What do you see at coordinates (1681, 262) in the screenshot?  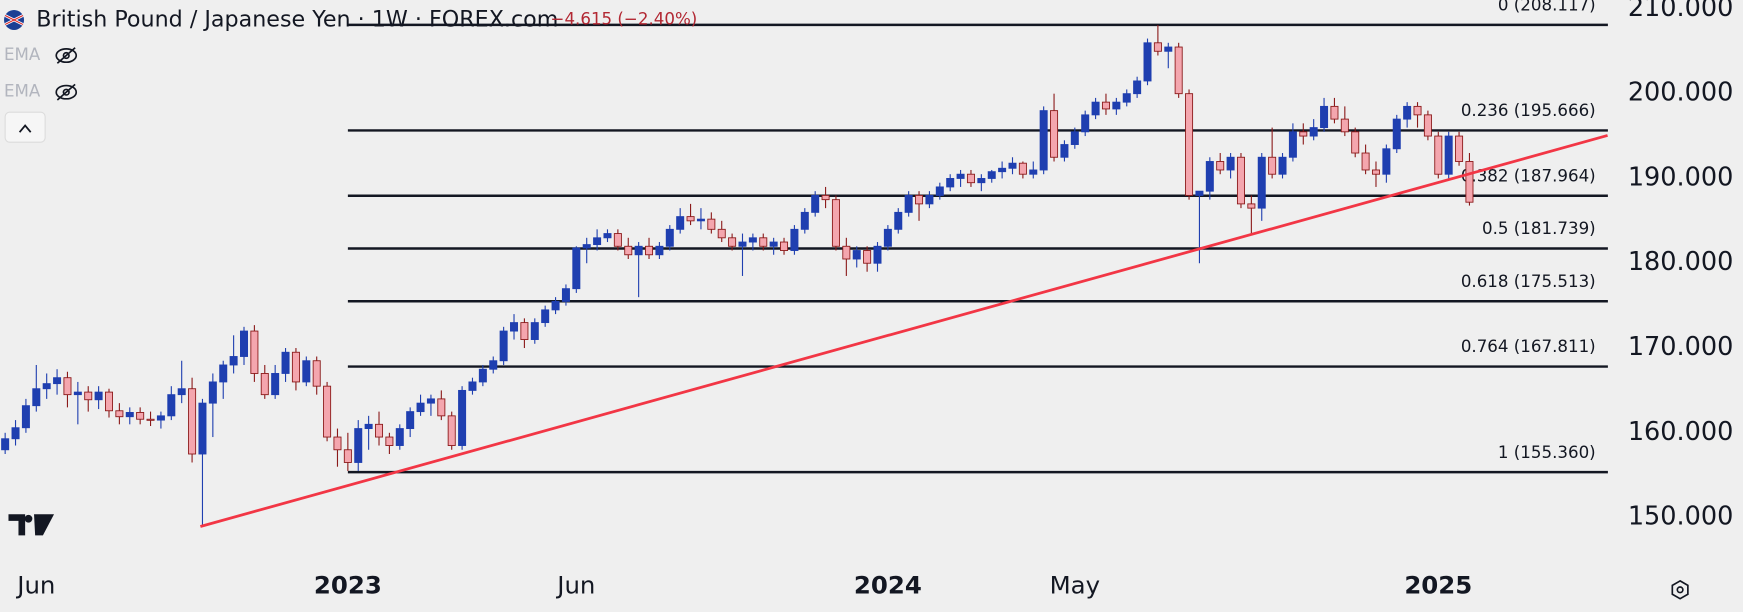 I see `y-tick-label: 180.000` at bounding box center [1681, 262].